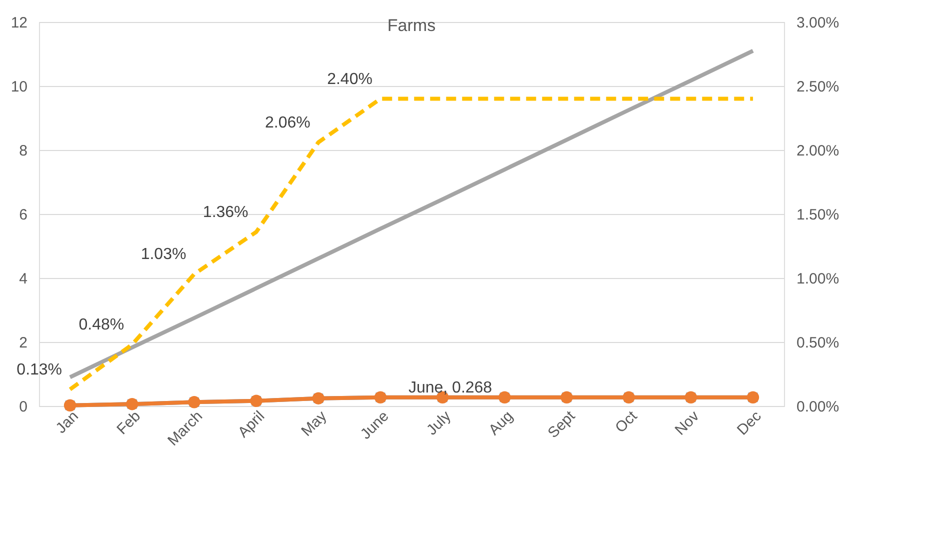 The height and width of the screenshot is (545, 930). I want to click on y-tick-label: 6, so click(23, 215).